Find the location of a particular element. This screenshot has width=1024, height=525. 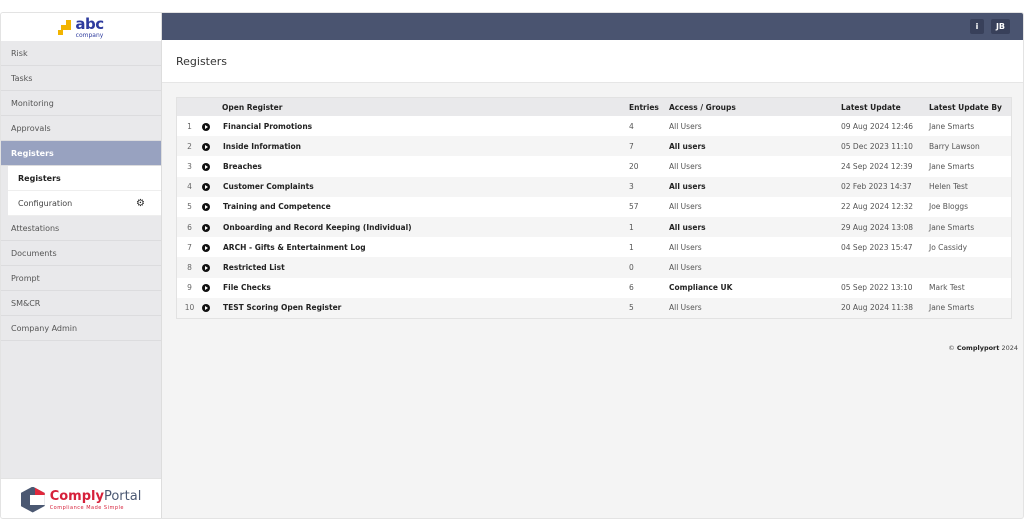

col-access-groups: Access / Groups is located at coordinates (755, 107).